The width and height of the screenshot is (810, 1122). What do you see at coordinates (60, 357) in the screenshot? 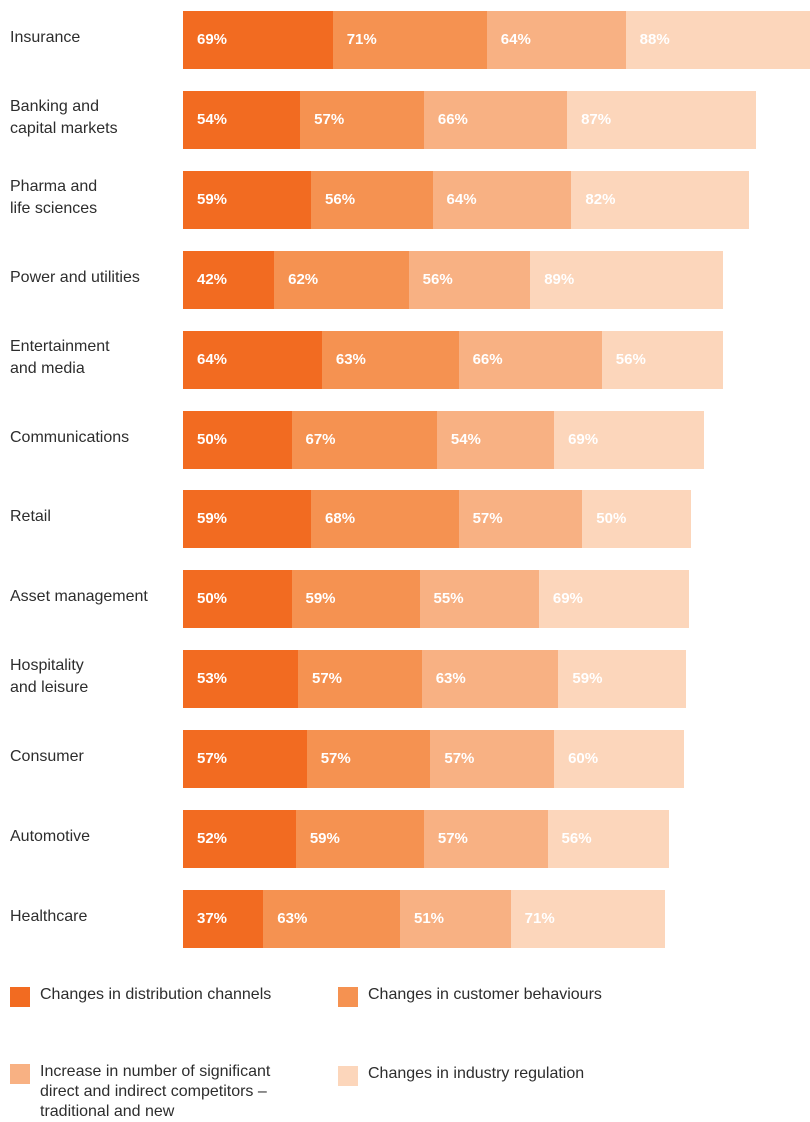
I see `category-label: Entertainment and media` at bounding box center [60, 357].